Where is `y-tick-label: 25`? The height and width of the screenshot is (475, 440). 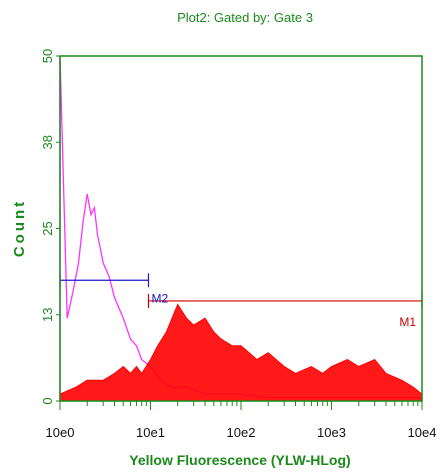 y-tick-label: 25 is located at coordinates (47, 228).